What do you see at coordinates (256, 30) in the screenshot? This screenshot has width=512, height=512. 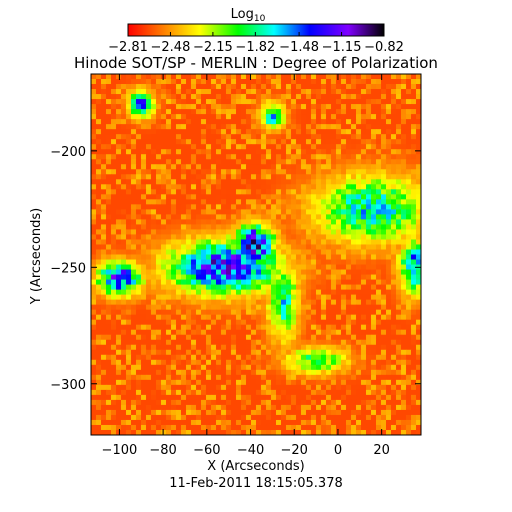 I see `colorbar-frame` at bounding box center [256, 30].